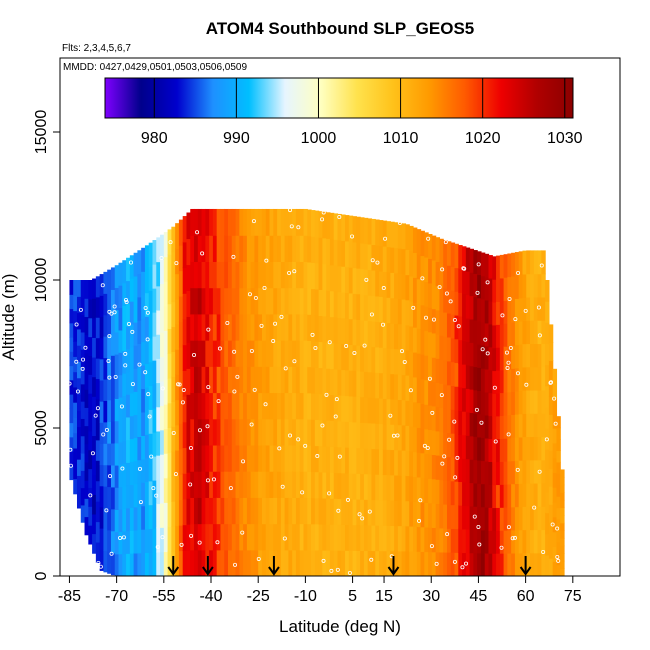  I want to click on y-tick-label: 10000, so click(41, 280).